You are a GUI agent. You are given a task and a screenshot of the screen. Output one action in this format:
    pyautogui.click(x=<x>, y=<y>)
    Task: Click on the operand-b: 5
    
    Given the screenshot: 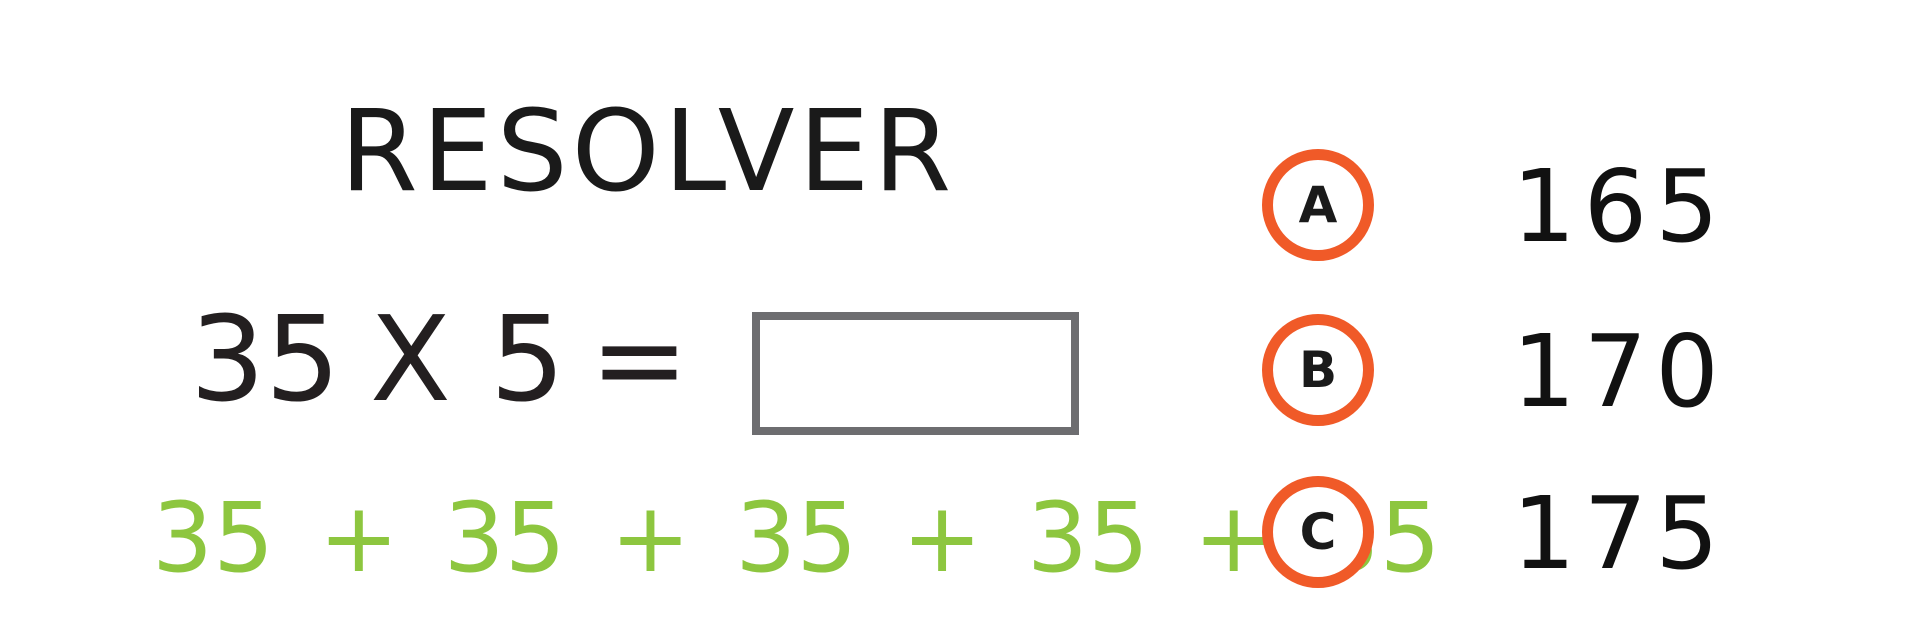 What is the action you would take?
    pyautogui.click(x=528, y=359)
    